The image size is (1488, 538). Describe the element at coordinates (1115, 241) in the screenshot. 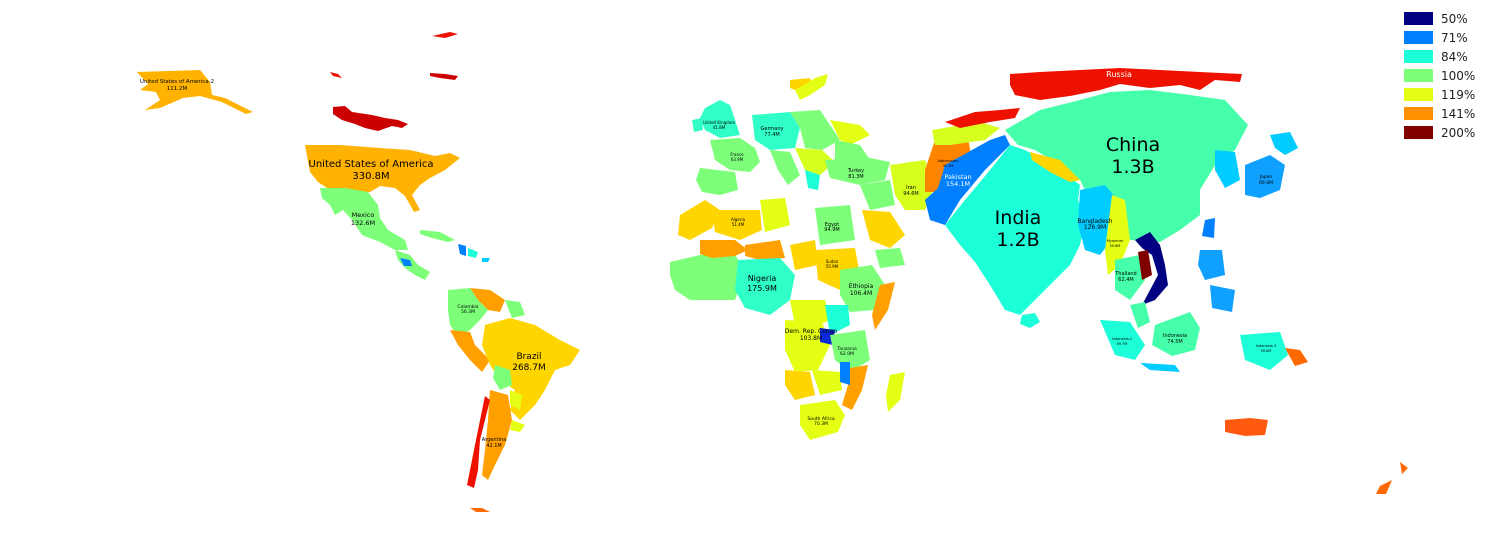

I see `label-myanmar-name: Myanmar` at that location.